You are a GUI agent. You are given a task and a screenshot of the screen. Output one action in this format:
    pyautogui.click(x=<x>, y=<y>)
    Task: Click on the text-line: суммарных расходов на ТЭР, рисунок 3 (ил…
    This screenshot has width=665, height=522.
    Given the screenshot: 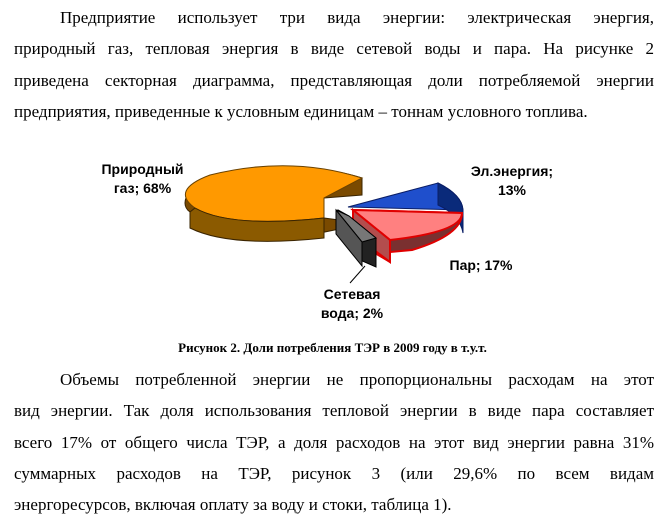 What is the action you would take?
    pyautogui.click(x=334, y=473)
    